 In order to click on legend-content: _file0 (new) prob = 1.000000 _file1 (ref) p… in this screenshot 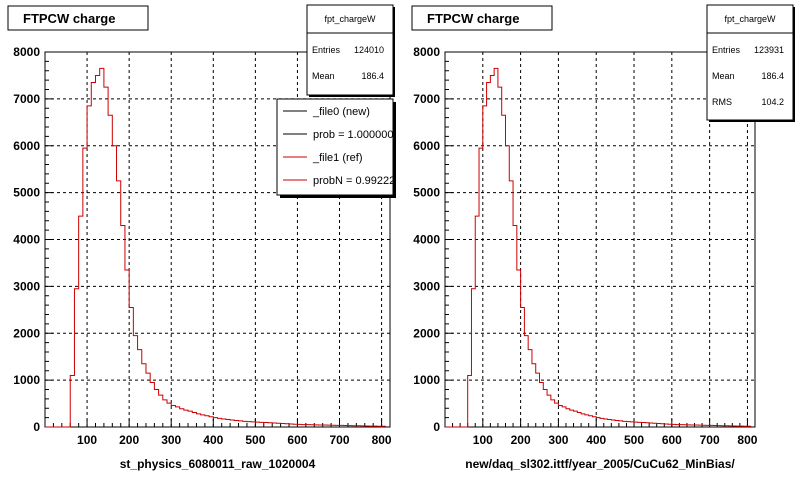, I will do `click(342, 146)`.